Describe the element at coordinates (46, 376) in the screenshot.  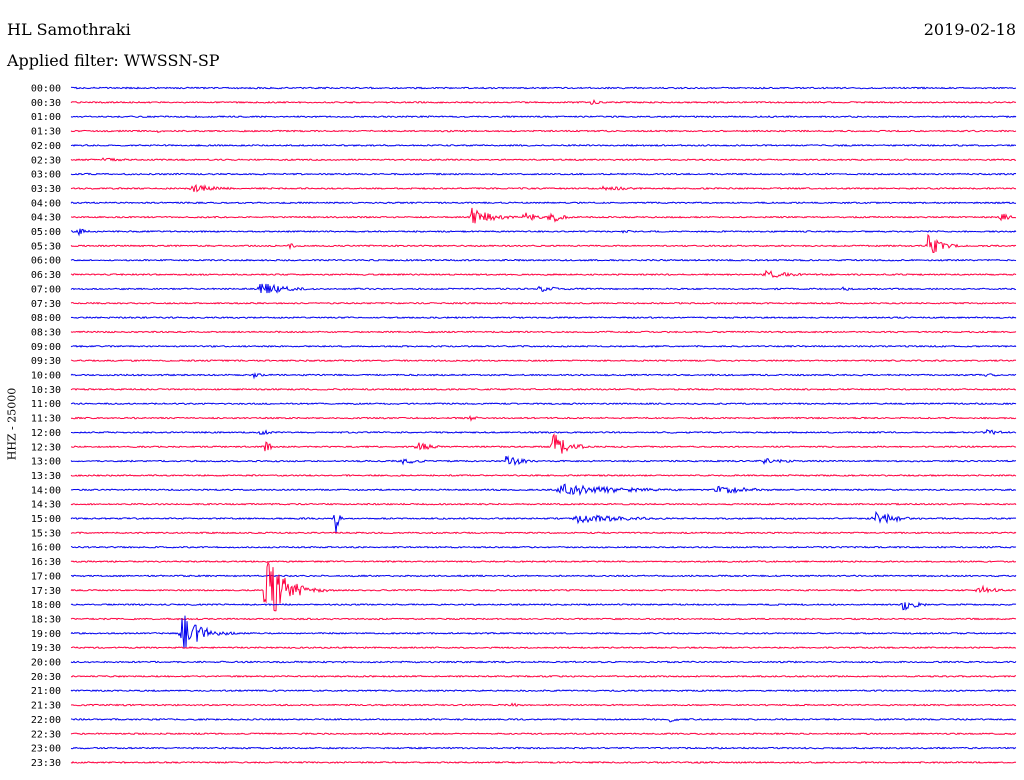
I see `time-tick-label: 10:00` at that location.